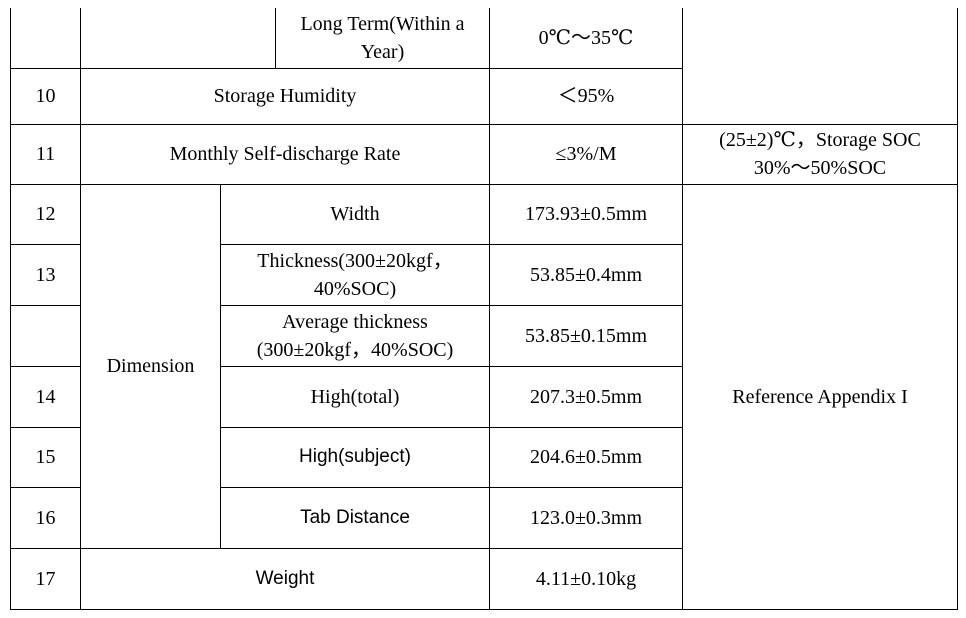  I want to click on width-label: Width, so click(355, 214).